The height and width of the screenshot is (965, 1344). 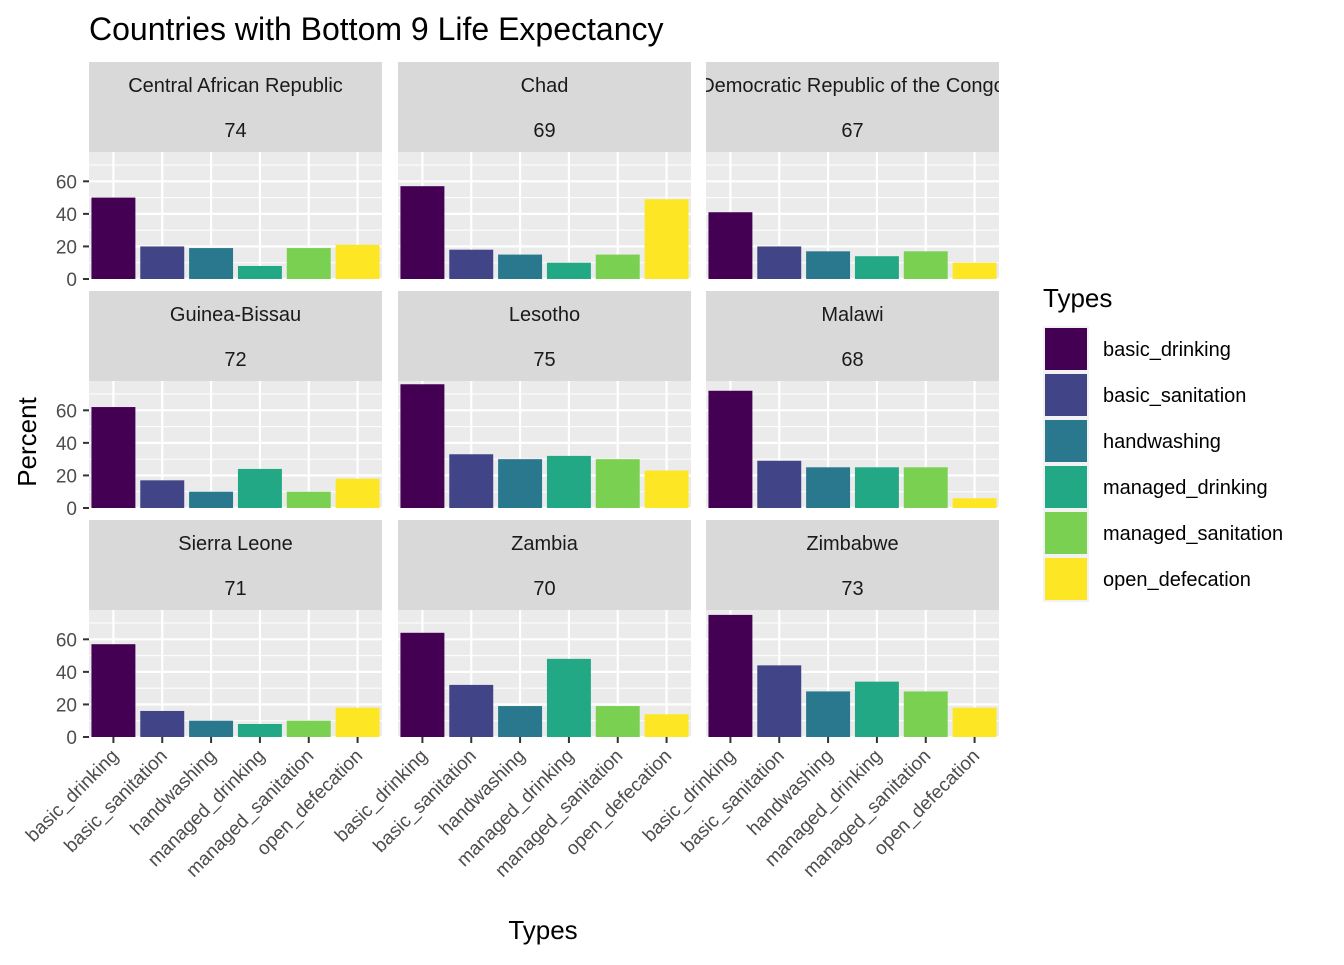 I want to click on facet-country-label: Democratic Republic of the Congo, so click(x=852, y=86).